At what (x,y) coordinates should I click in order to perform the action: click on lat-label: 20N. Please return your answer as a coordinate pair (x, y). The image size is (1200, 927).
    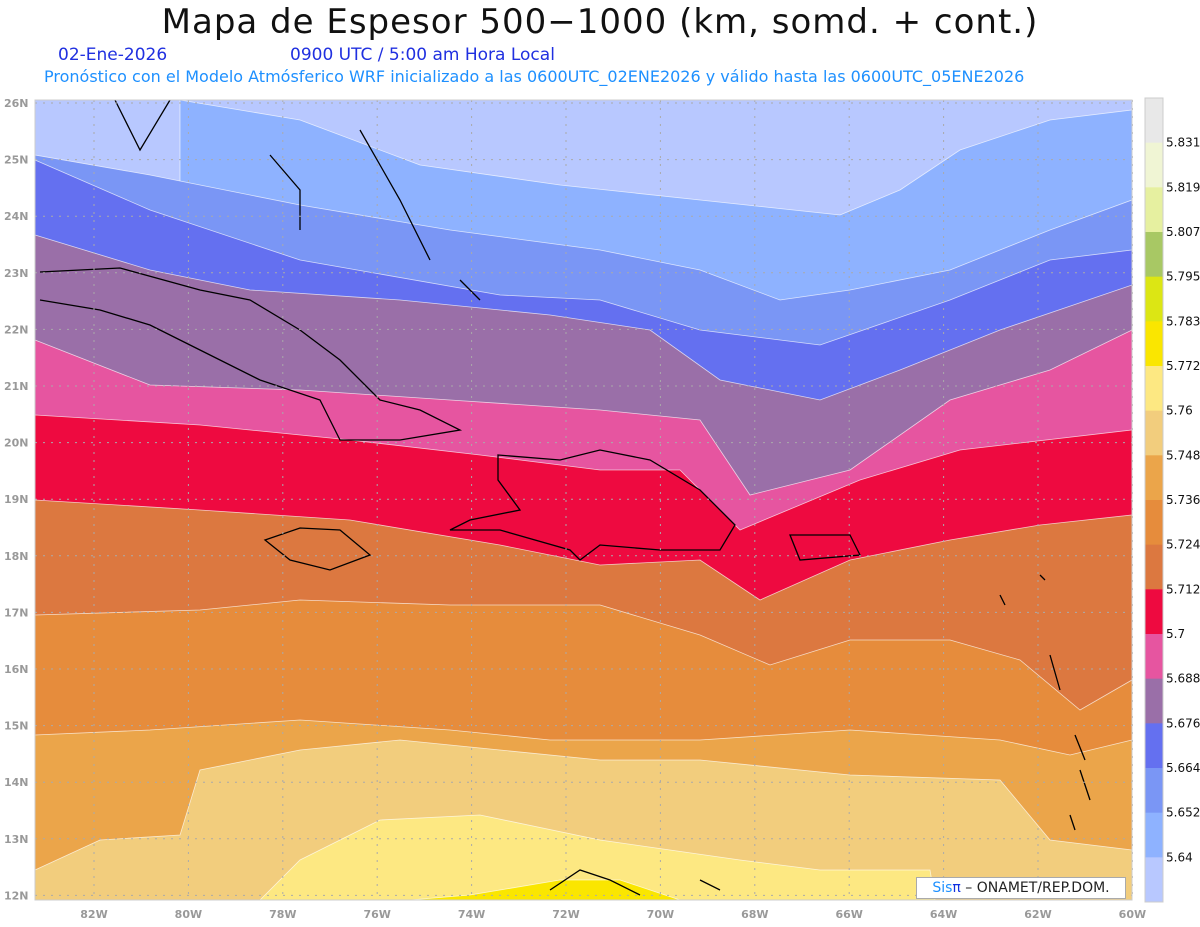
    Looking at the image, I should click on (16, 443).